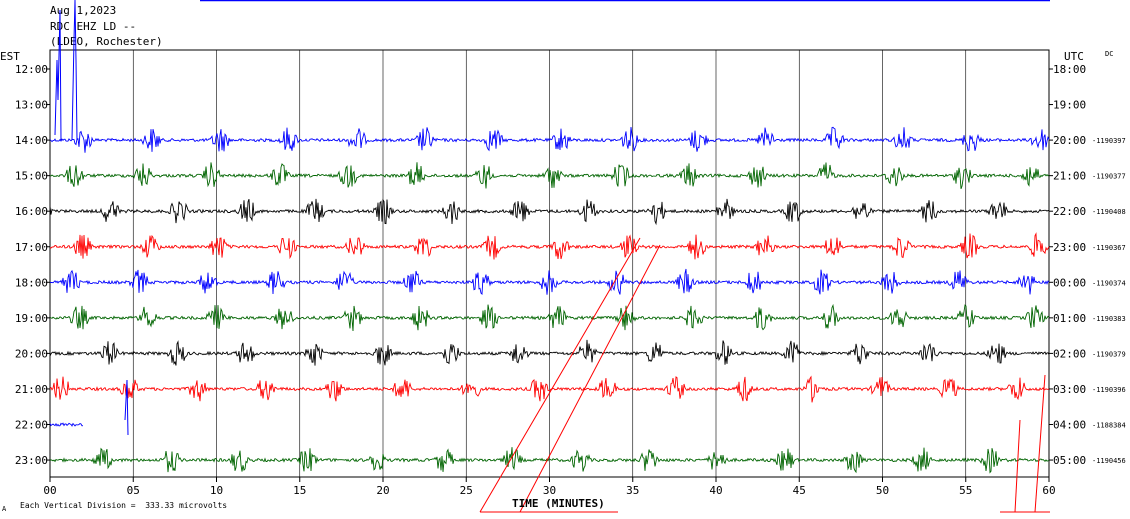 The image size is (1130, 519). Describe the element at coordinates (549, 490) in the screenshot. I see `x-tick-label: 30` at that location.